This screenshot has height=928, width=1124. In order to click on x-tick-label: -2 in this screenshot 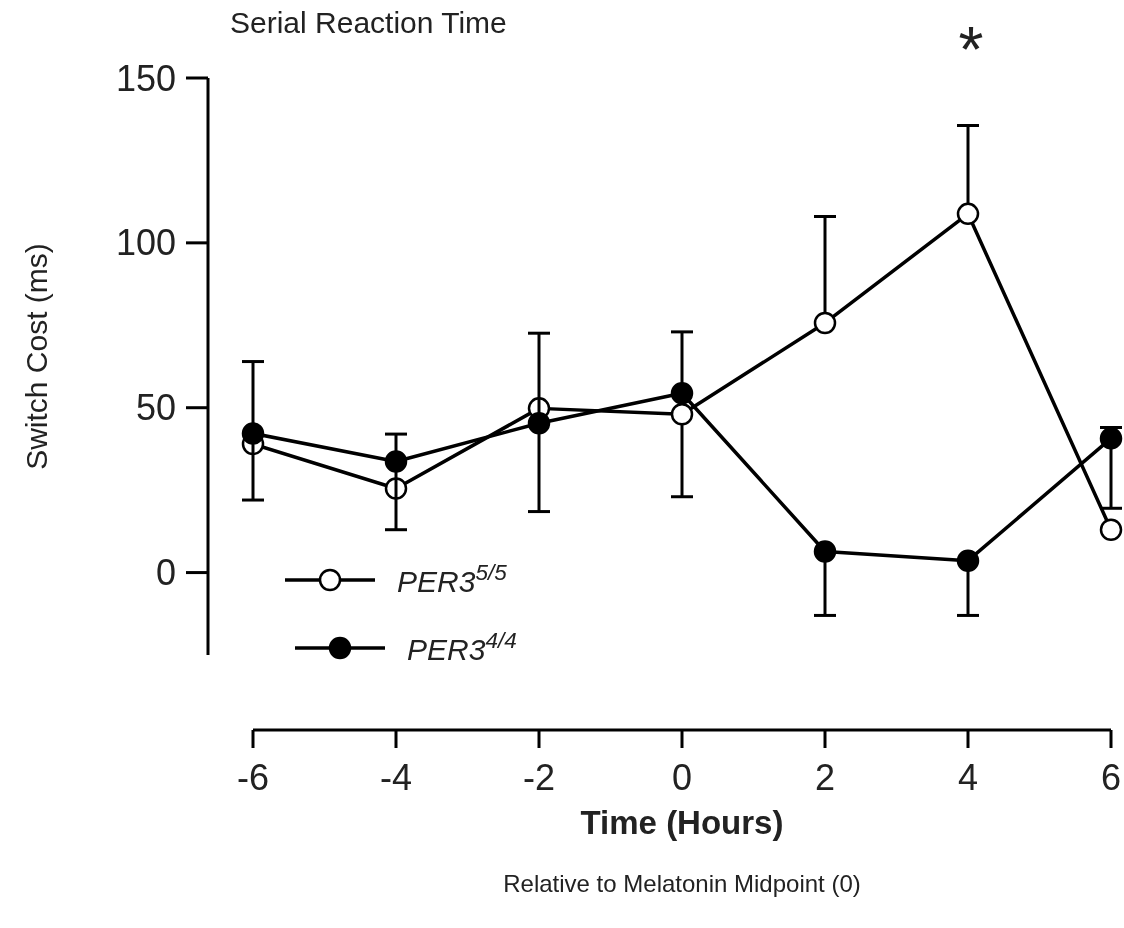, I will do `click(539, 777)`.